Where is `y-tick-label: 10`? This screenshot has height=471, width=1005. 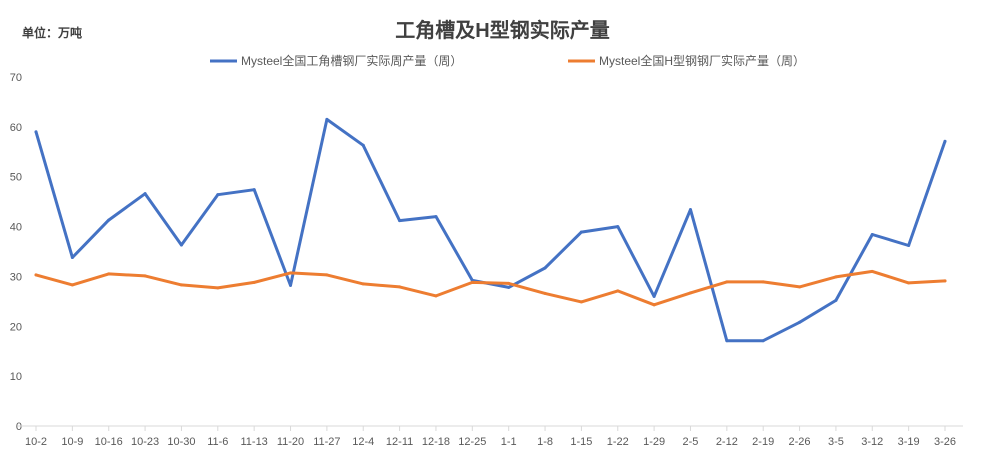
y-tick-label: 10 is located at coordinates (16, 377).